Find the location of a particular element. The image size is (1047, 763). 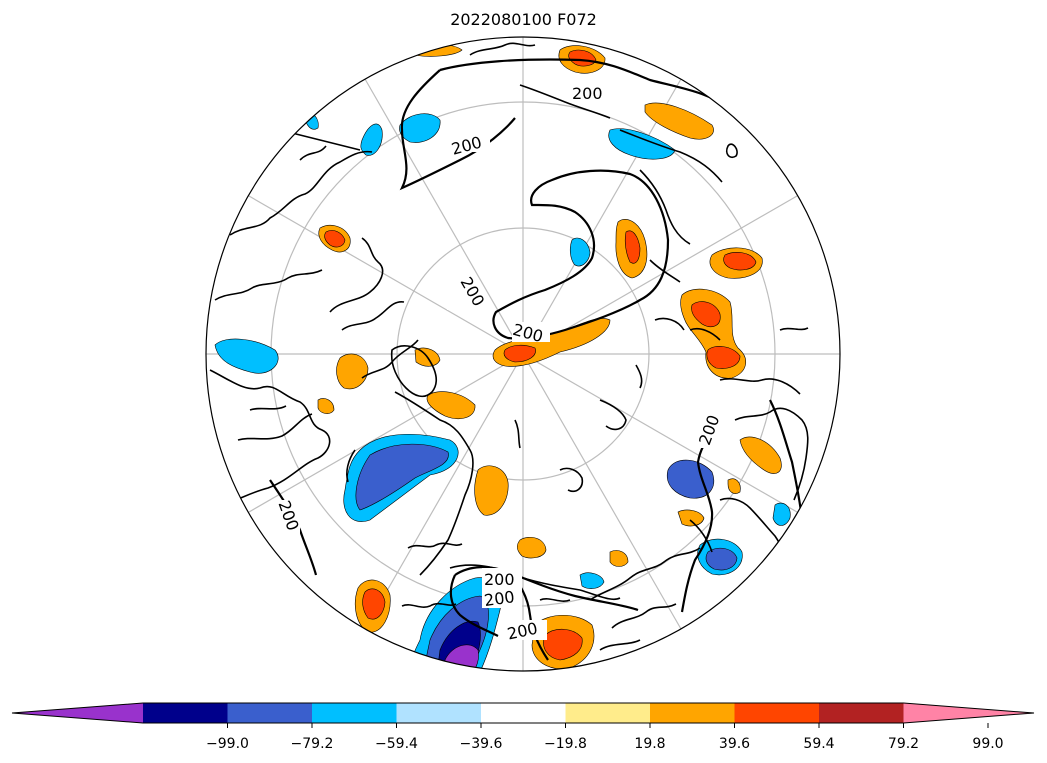

map-title: 2022080100 F072 is located at coordinates (523, 19).